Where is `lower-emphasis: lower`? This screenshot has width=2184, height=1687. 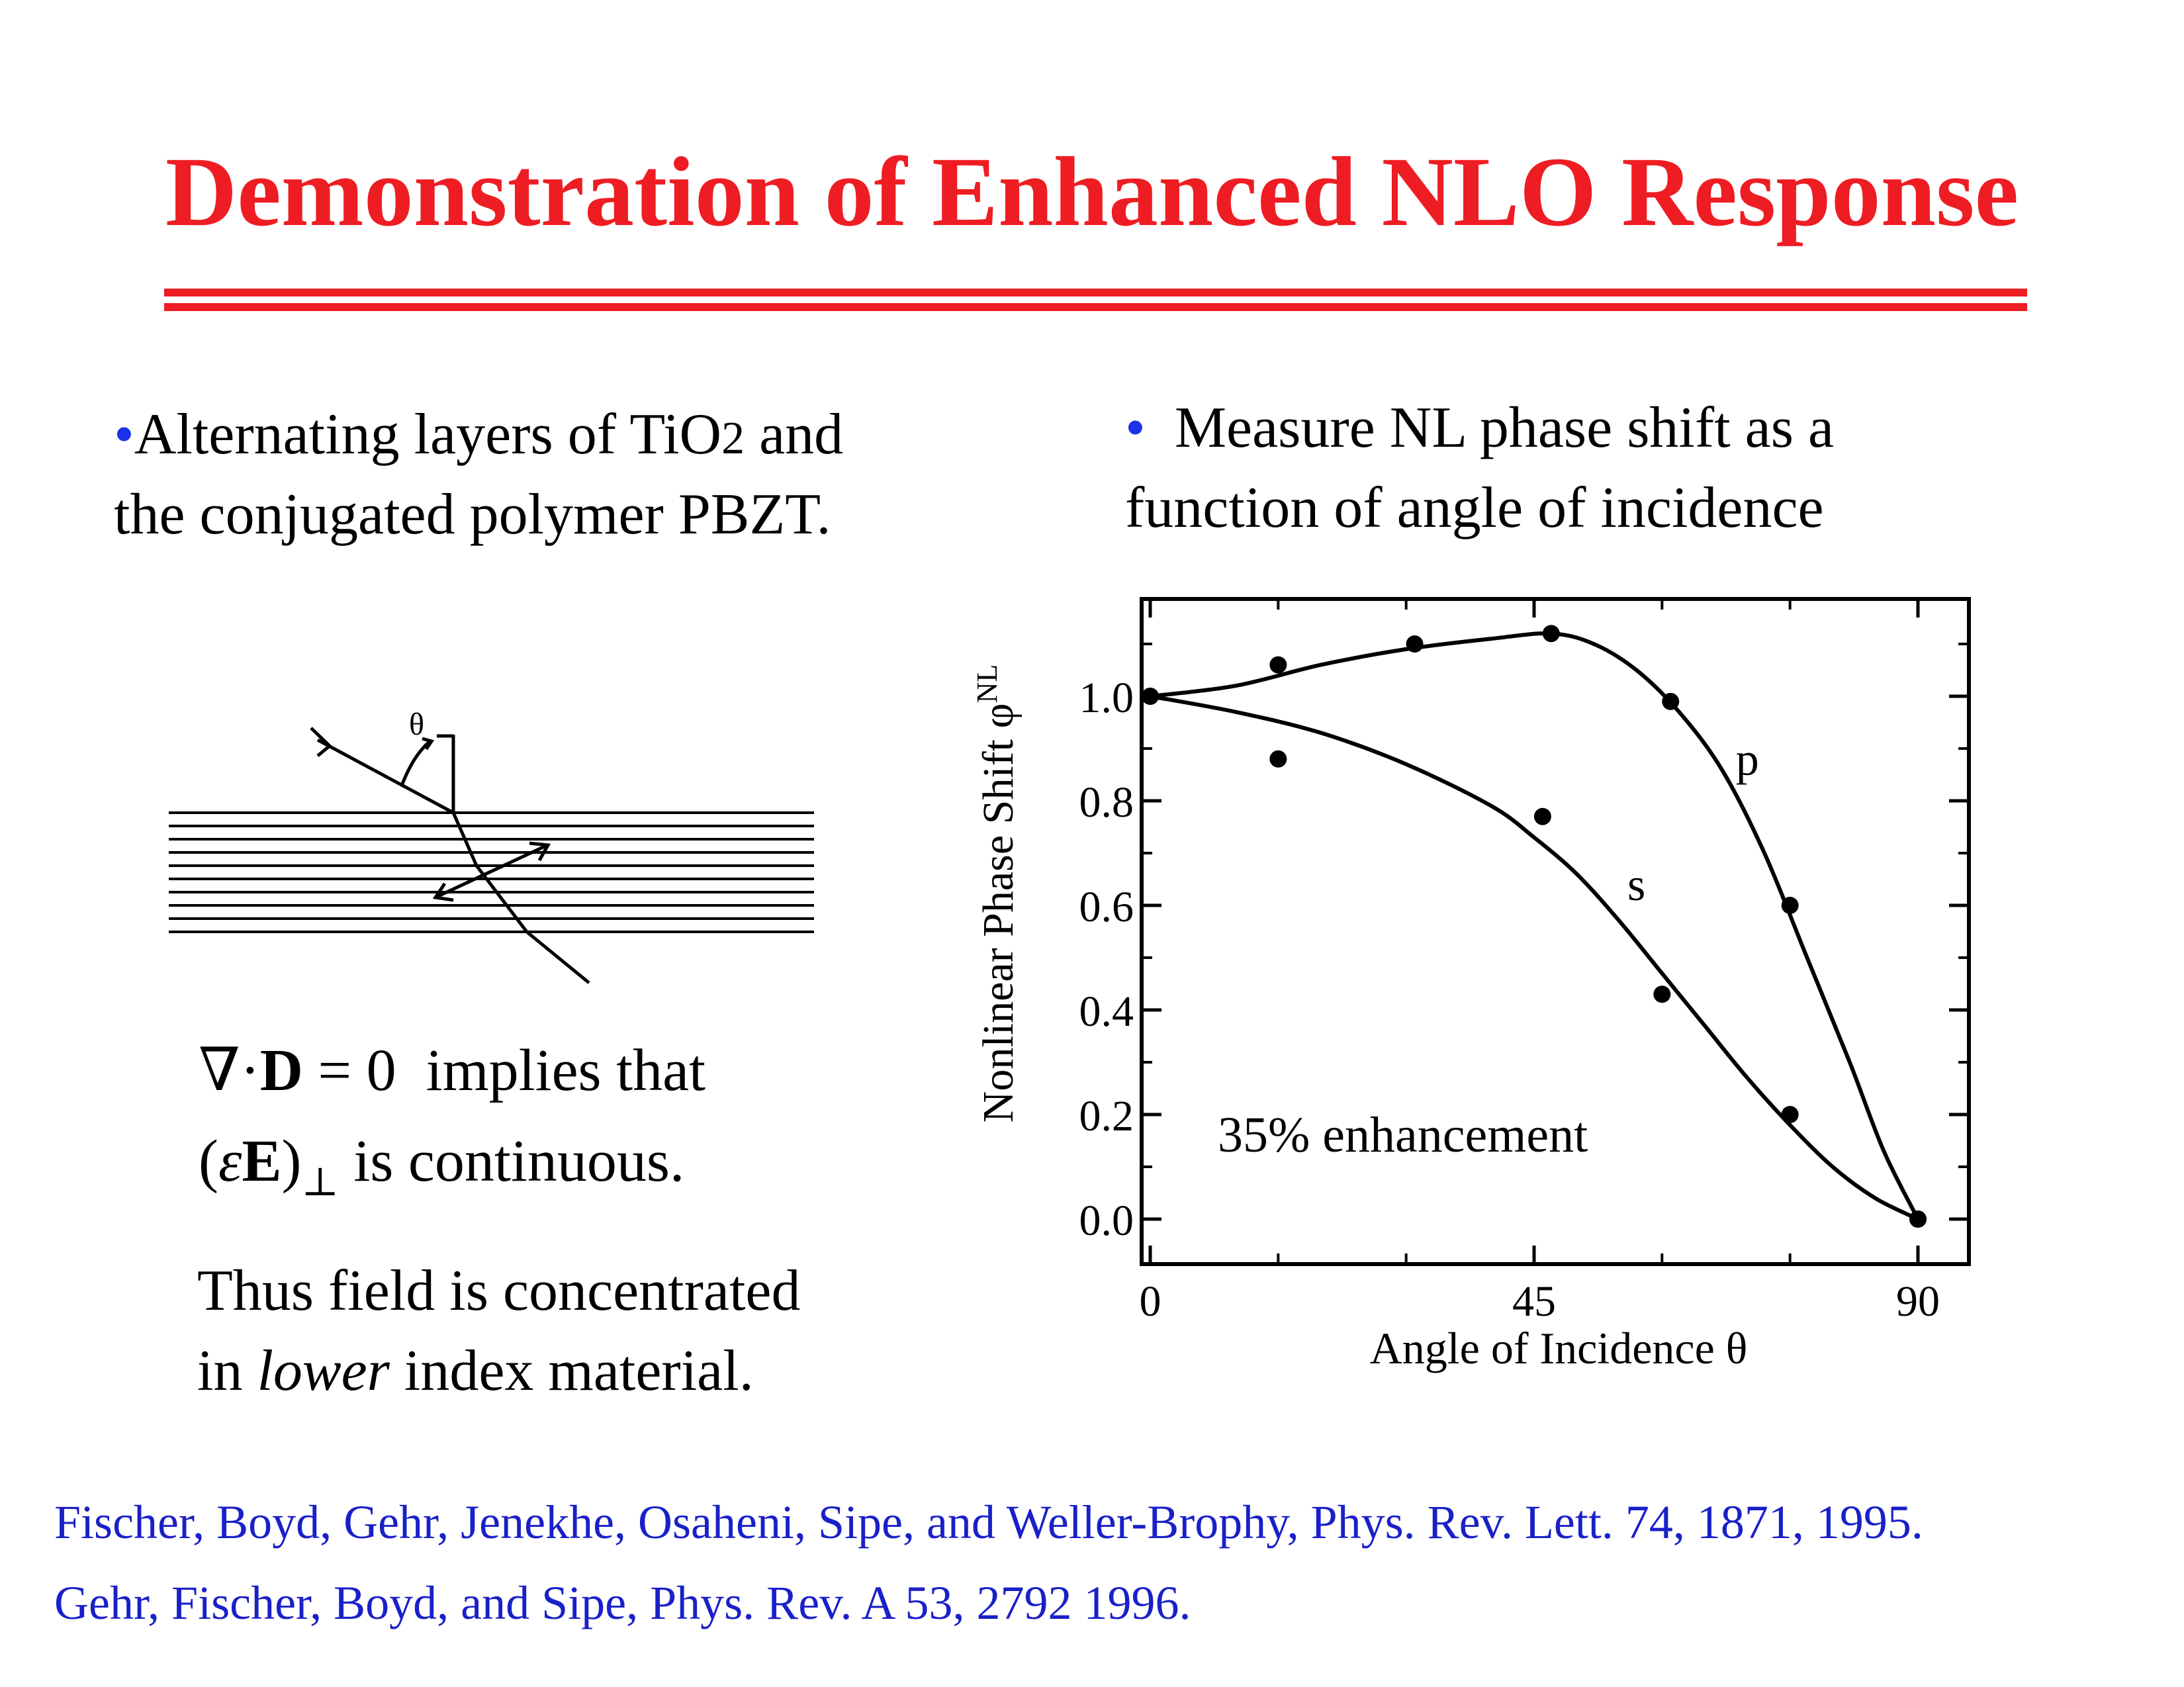
lower-emphasis: lower is located at coordinates (323, 1371).